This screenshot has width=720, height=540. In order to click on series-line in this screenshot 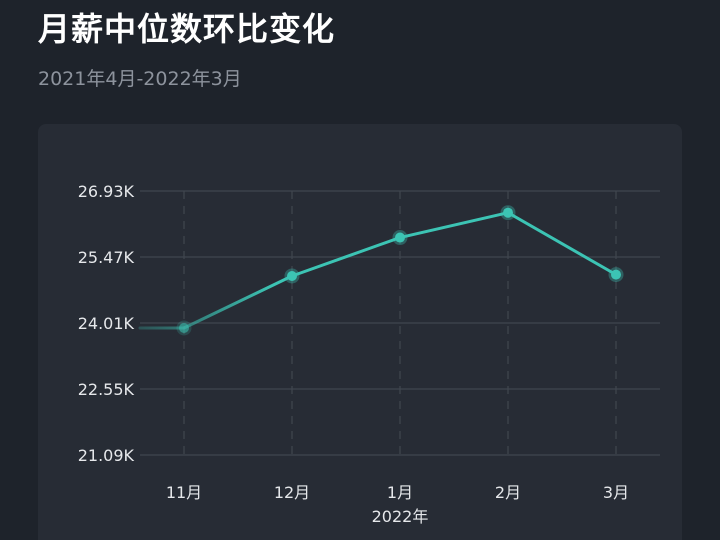, I will do `click(378, 270)`.